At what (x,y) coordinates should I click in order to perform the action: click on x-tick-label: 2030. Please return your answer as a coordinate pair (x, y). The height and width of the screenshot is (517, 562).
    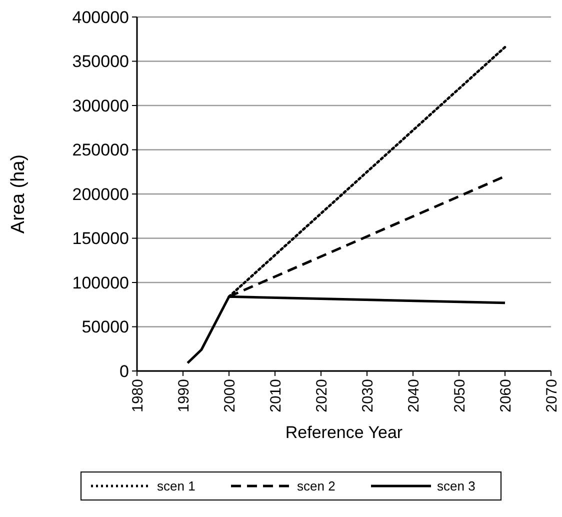
    Looking at the image, I should click on (367, 395).